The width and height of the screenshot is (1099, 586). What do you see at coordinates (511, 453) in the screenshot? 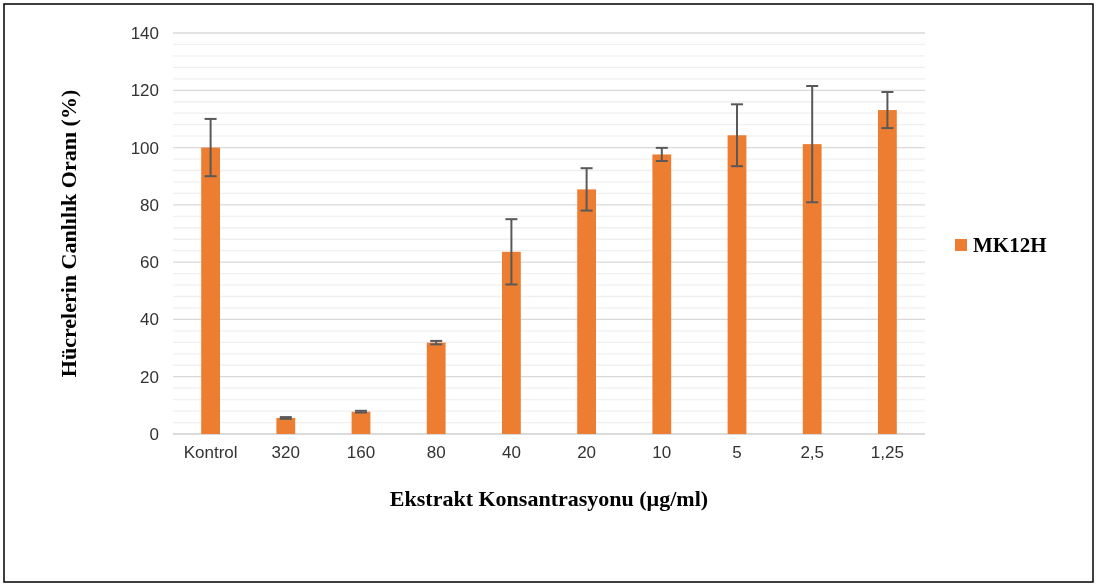
I see `x-tick-label: 40` at bounding box center [511, 453].